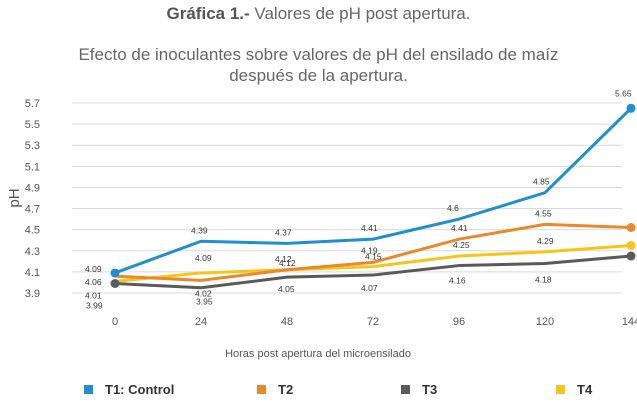  What do you see at coordinates (32, 231) in the screenshot?
I see `y-tick-label: 4.5` at bounding box center [32, 231].